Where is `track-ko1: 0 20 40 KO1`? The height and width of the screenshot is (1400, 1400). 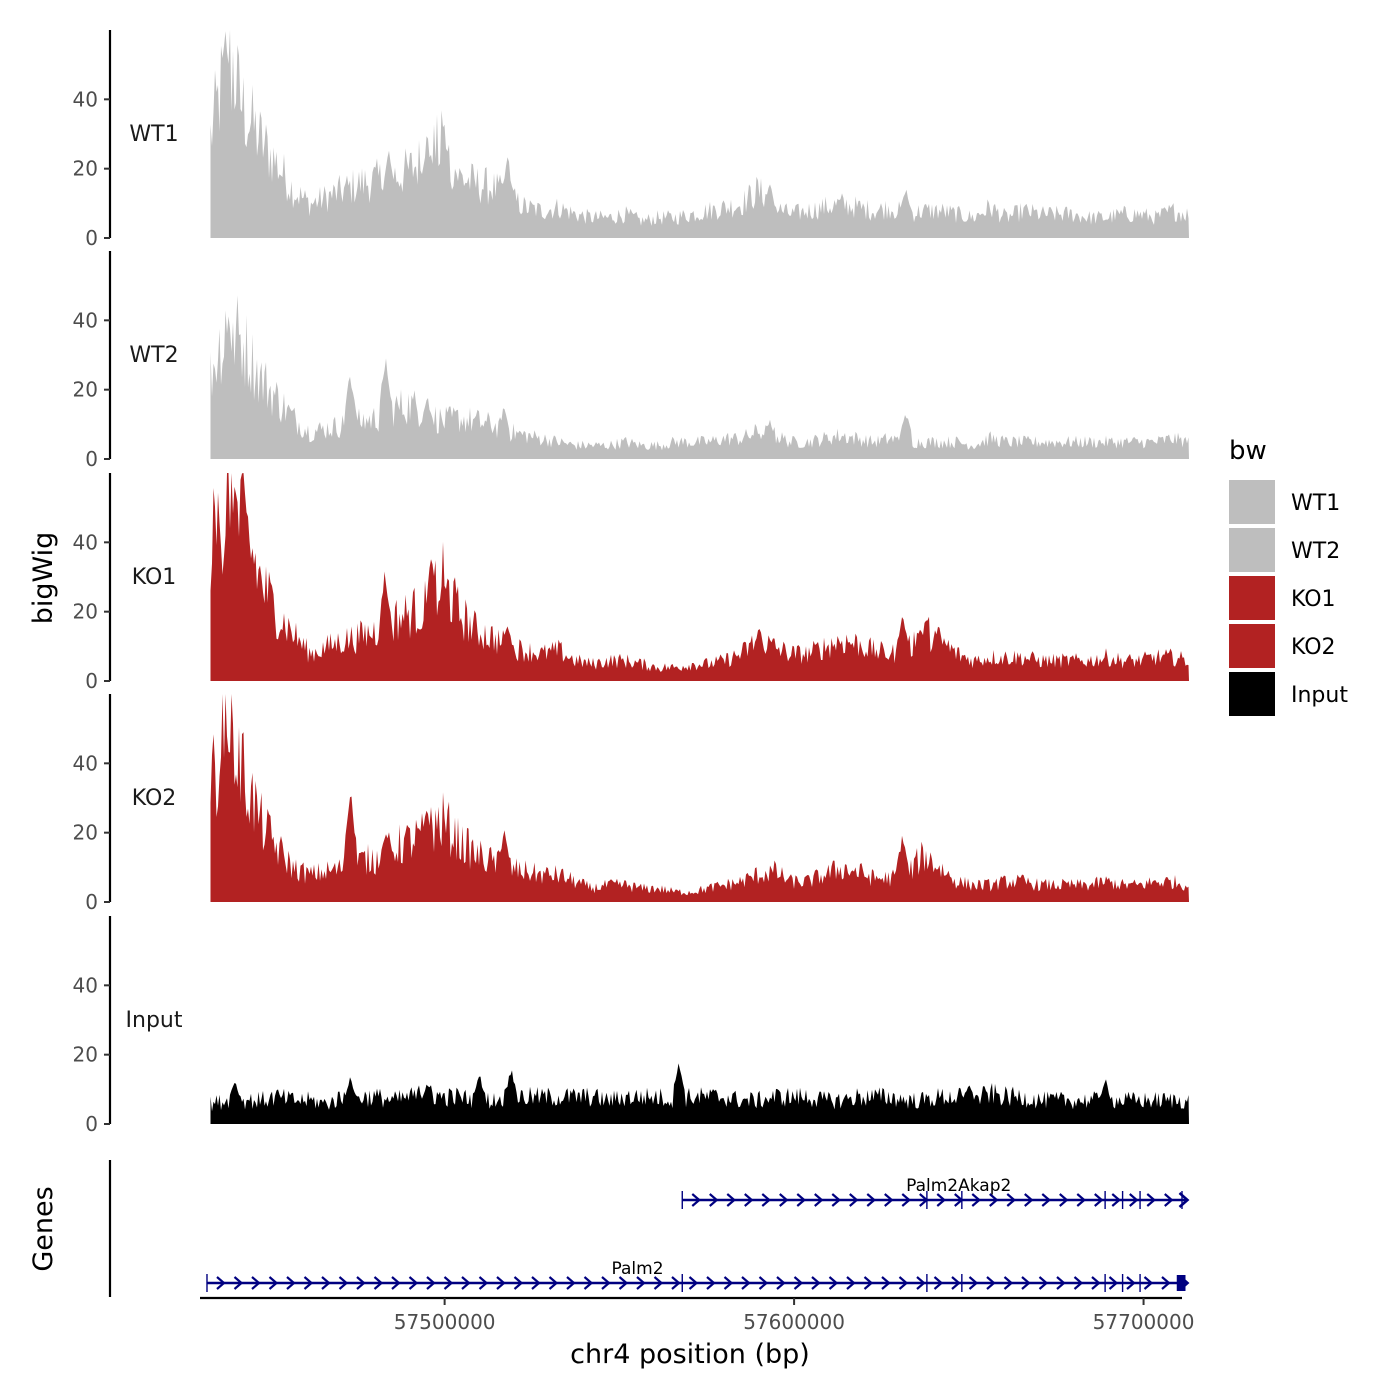
track-ko1: 0 20 40 KO1 is located at coordinates (631, 583).